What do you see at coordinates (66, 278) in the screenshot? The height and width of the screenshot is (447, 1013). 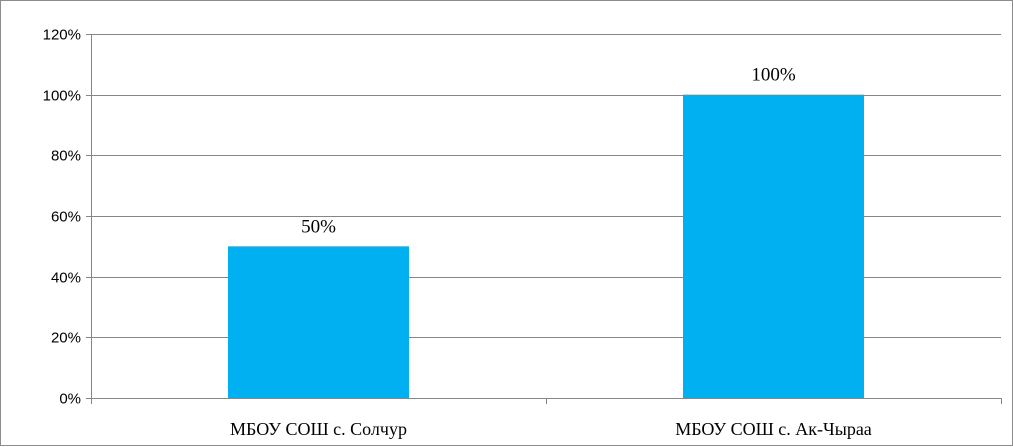 I see `y-tick-label: 40%` at bounding box center [66, 278].